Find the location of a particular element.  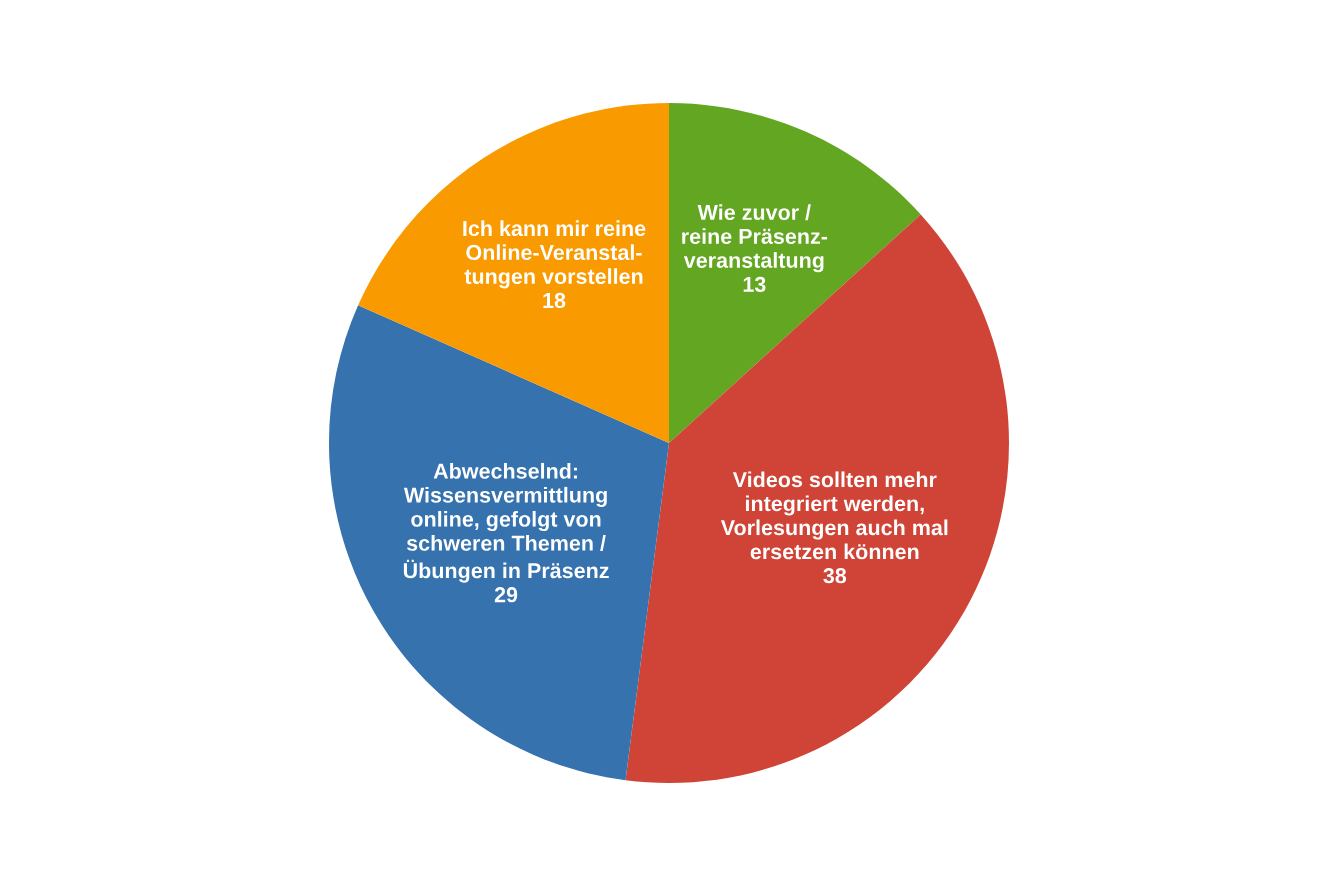

slice-label: Videos sollten mehr integriert werden, Vorlesungen auch mal ersetzen können is located at coordinates (834, 515).